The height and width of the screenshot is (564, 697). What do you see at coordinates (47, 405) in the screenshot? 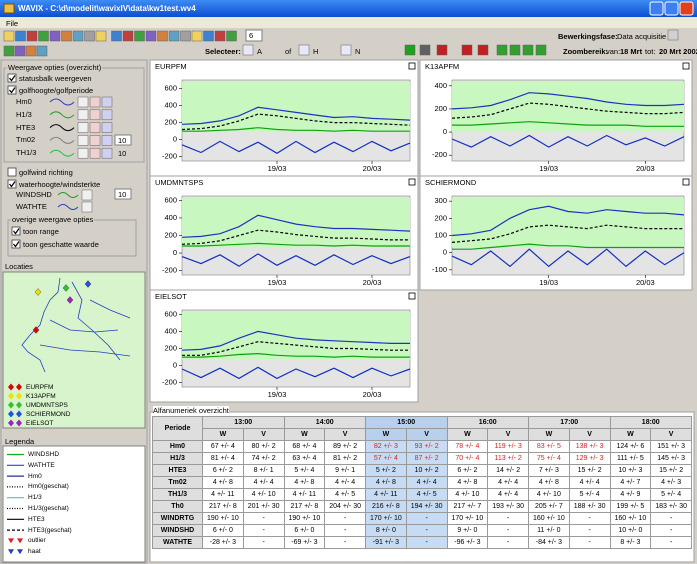
I see `location-name: UMDMNTSPS` at bounding box center [47, 405].